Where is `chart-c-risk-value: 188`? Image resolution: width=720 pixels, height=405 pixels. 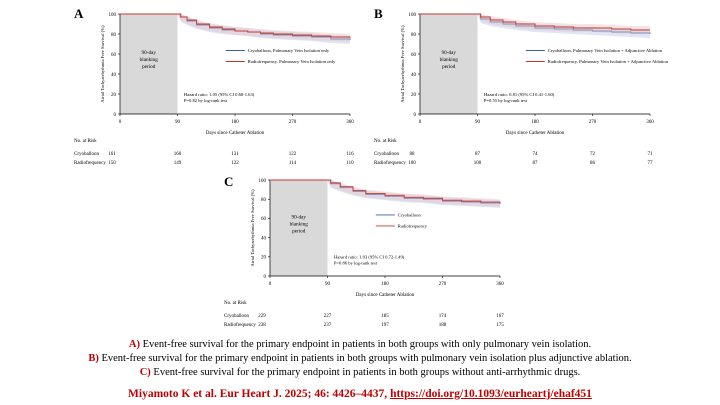
chart-c-risk-value: 188 is located at coordinates (443, 325).